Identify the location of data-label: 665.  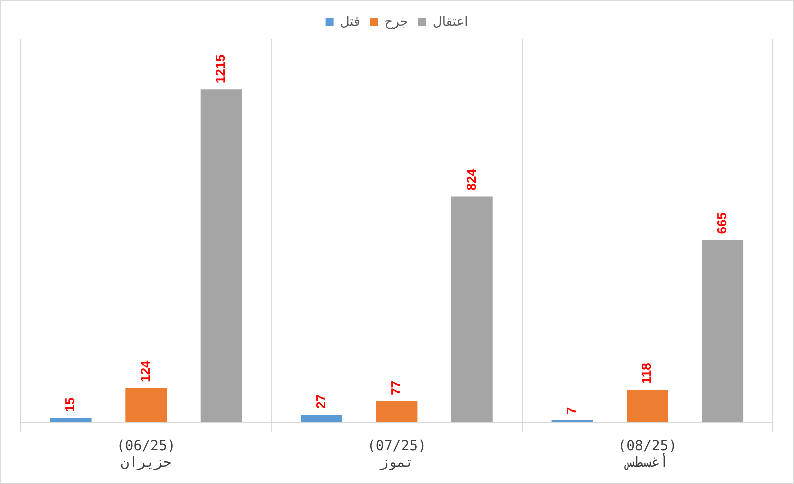
(722, 223).